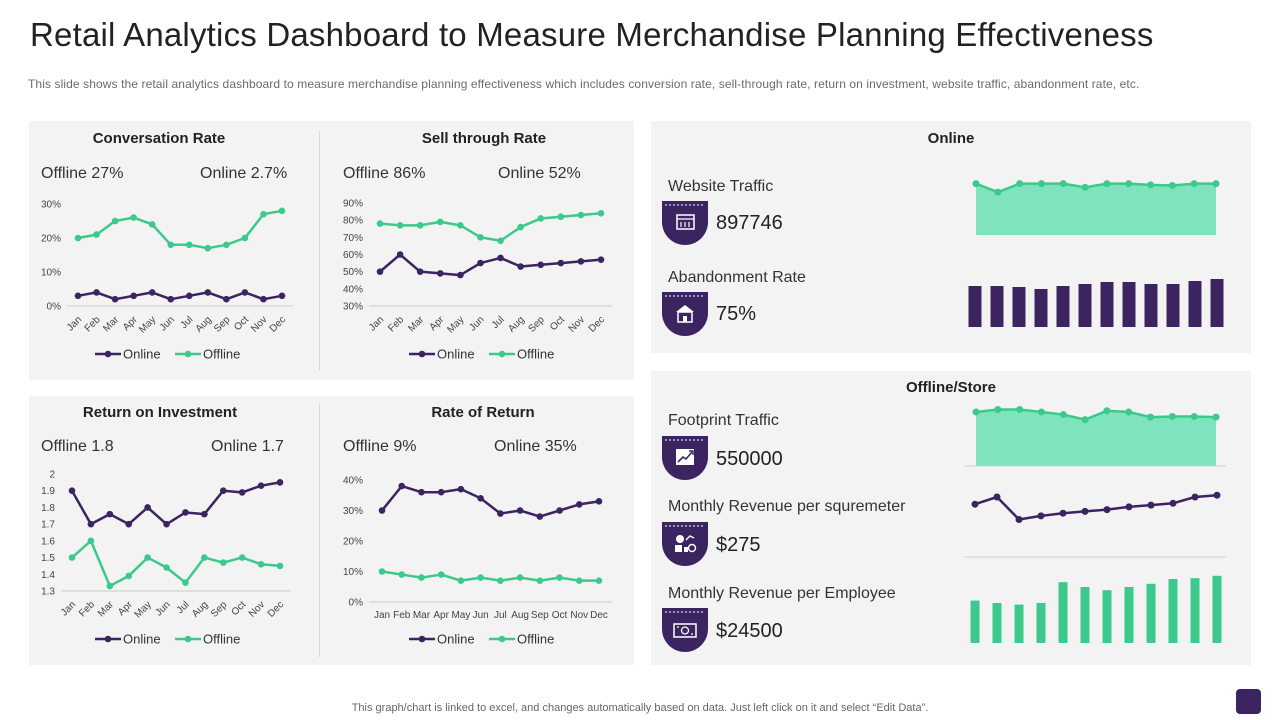 The width and height of the screenshot is (1280, 720). Describe the element at coordinates (353, 272) in the screenshot. I see `y-tick-label: 50%` at that location.